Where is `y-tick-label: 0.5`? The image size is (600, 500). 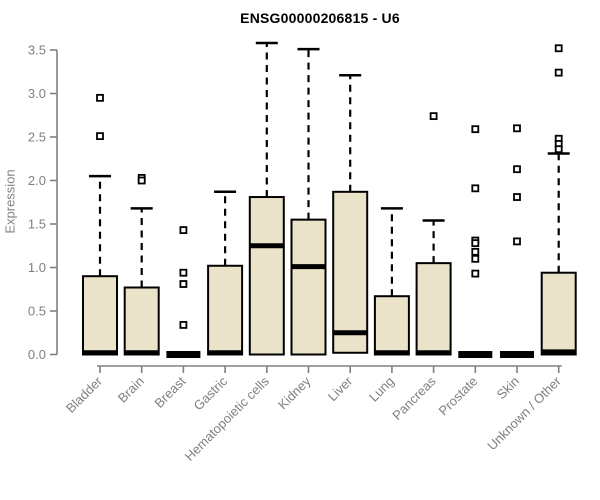
y-tick-label: 0.5 is located at coordinates (37, 311).